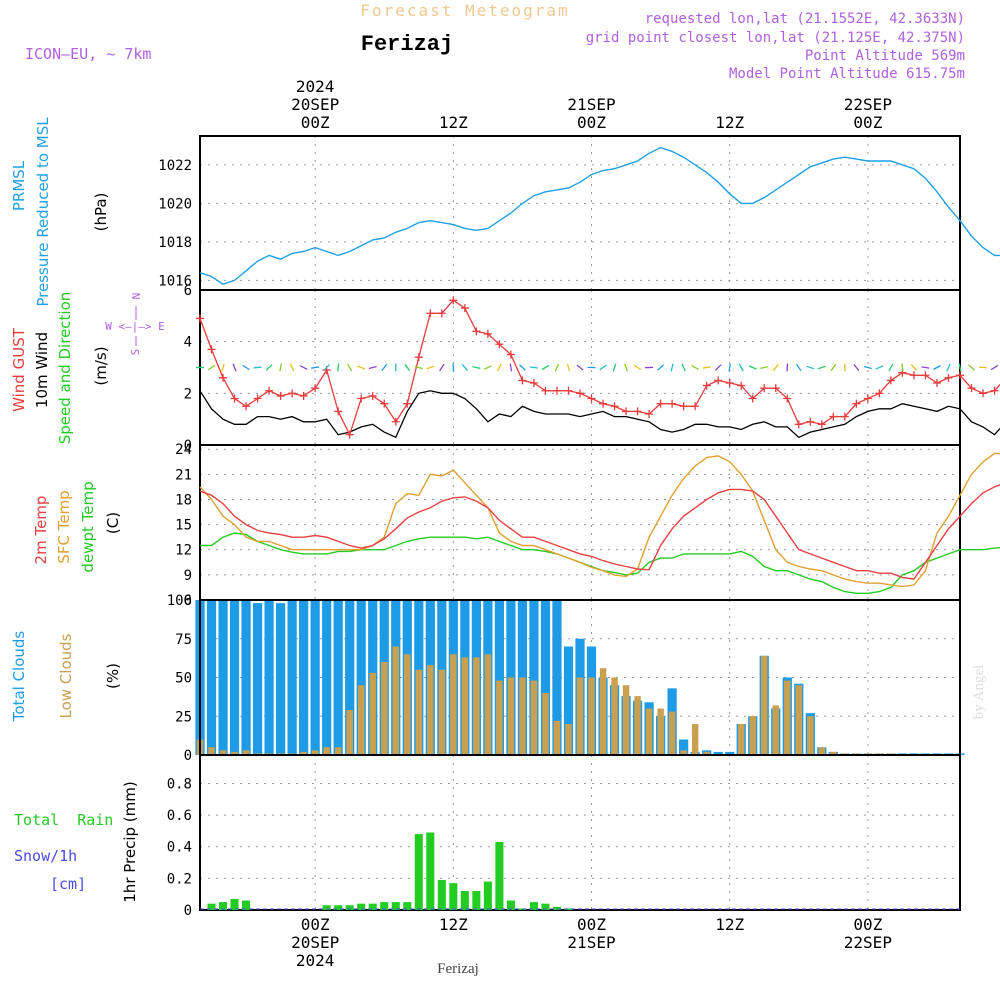 The width and height of the screenshot is (1000, 1000). I want to click on top-time-label: 12Z, so click(453, 122).